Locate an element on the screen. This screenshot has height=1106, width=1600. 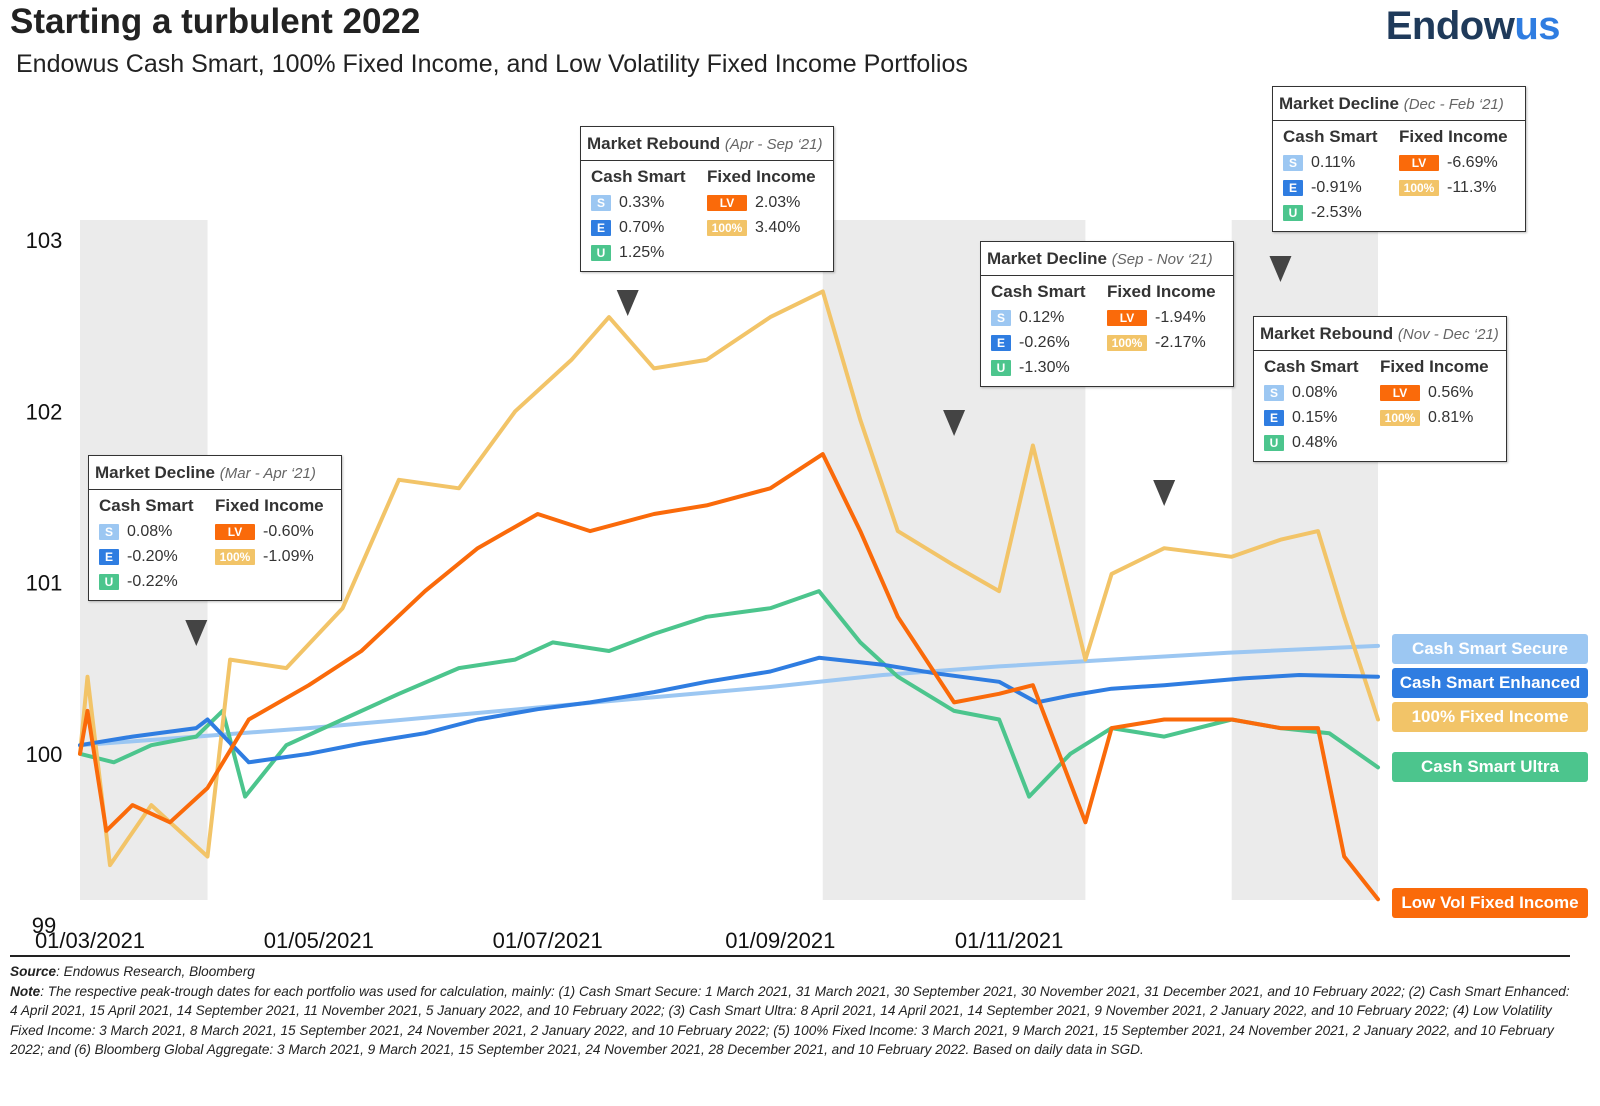
value-s: 0.12% is located at coordinates (1042, 317).